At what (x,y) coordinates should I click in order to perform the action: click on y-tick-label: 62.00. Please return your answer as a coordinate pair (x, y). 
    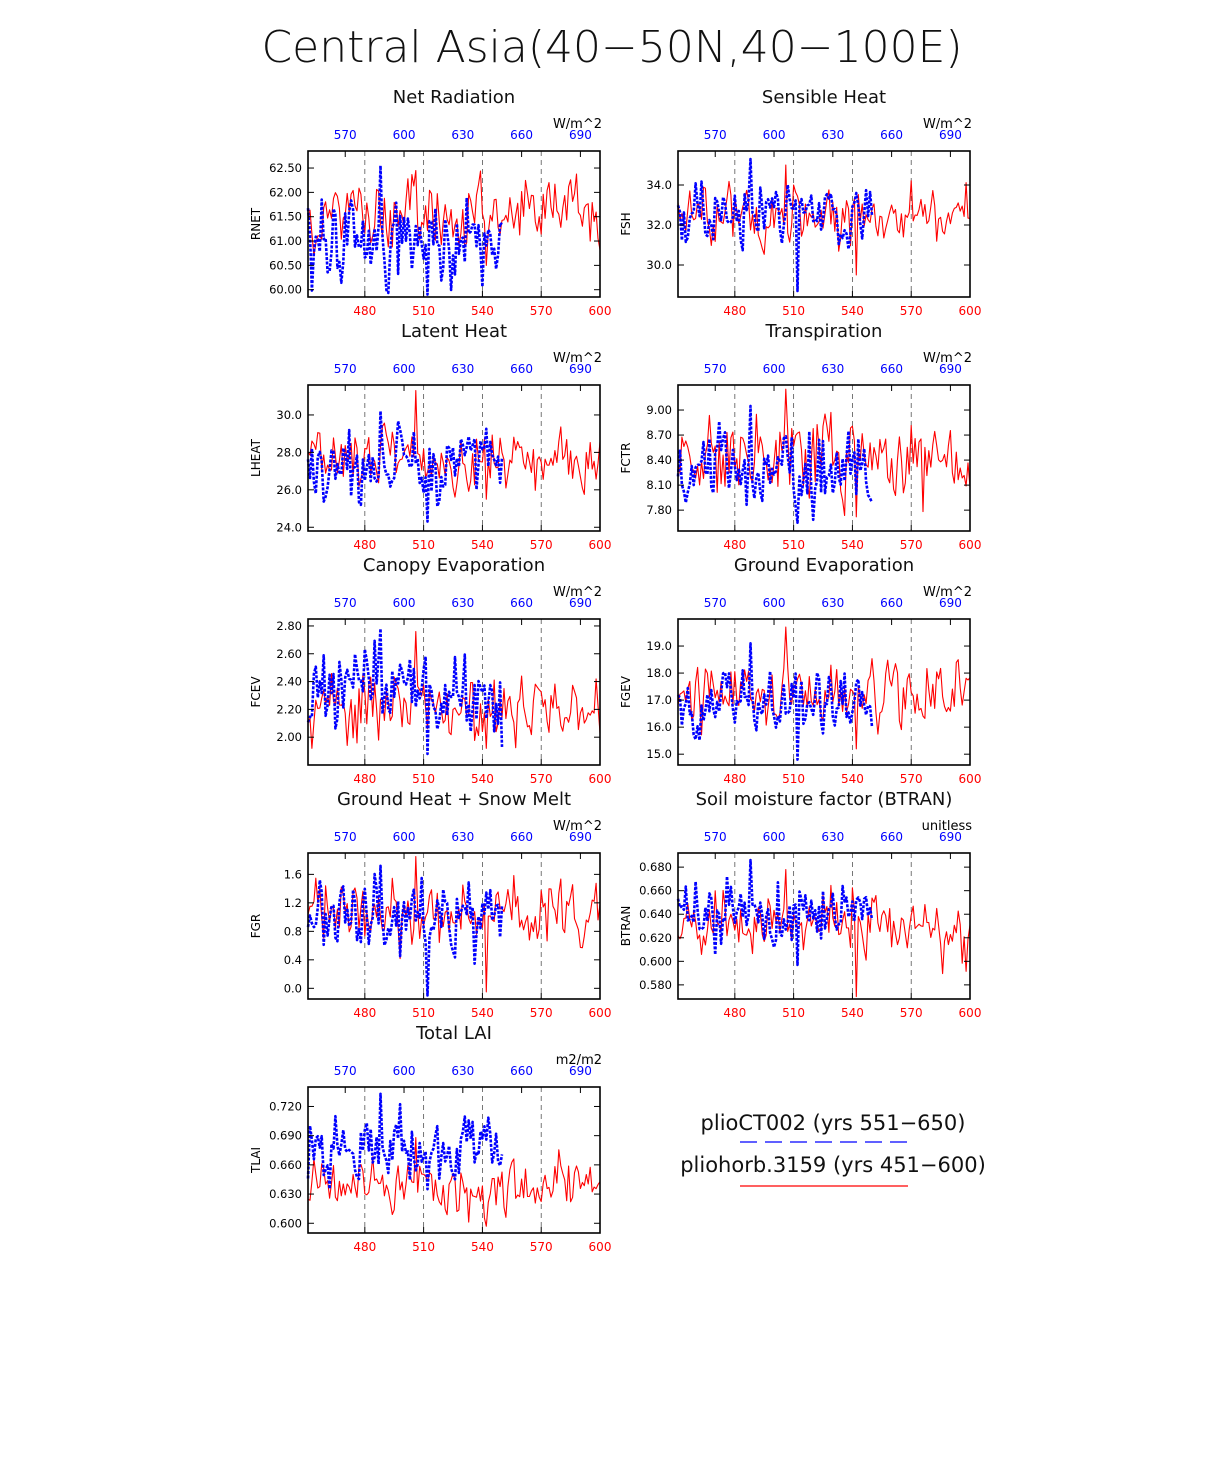
    Looking at the image, I should click on (285, 192).